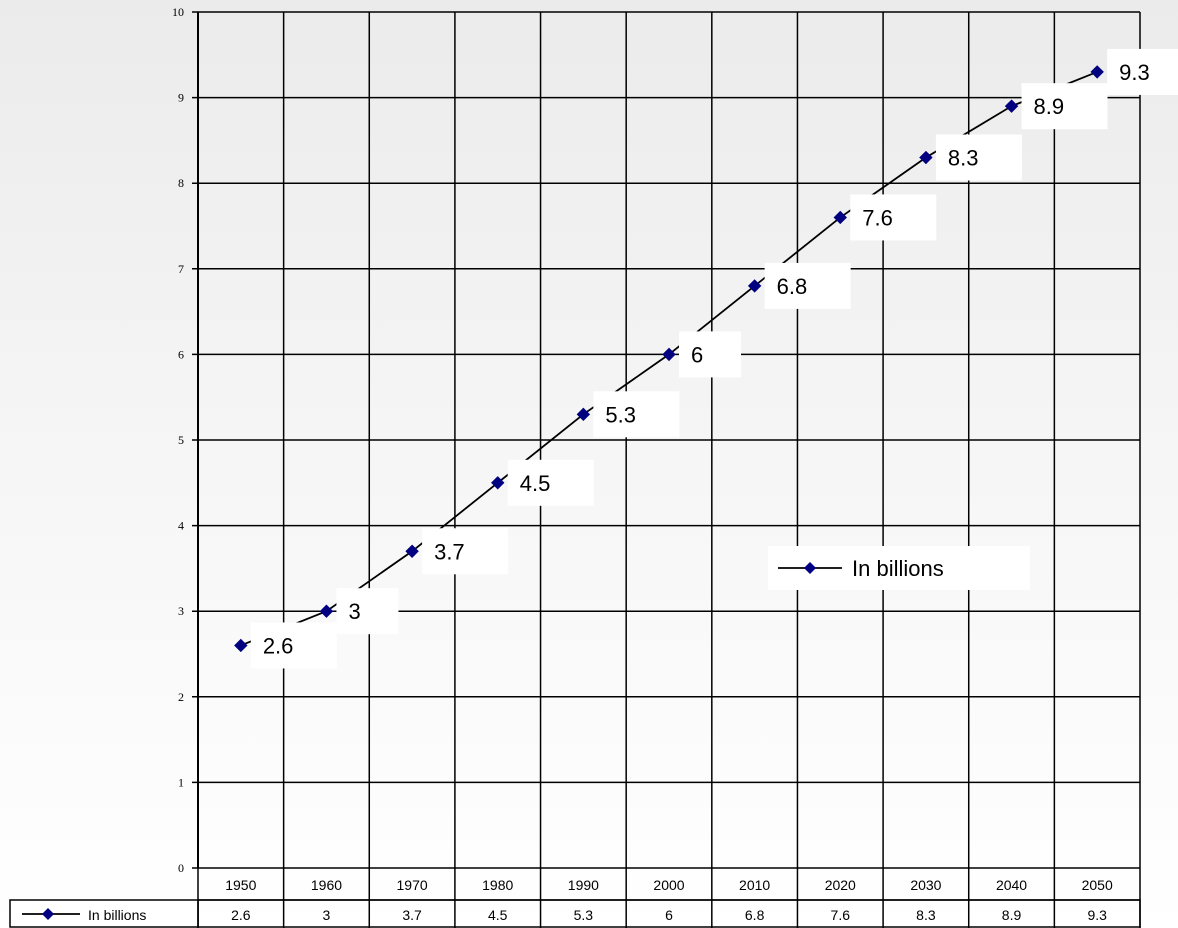 Image resolution: width=1178 pixels, height=928 pixels. Describe the element at coordinates (412, 885) in the screenshot. I see `x-tick-label: 1970` at that location.